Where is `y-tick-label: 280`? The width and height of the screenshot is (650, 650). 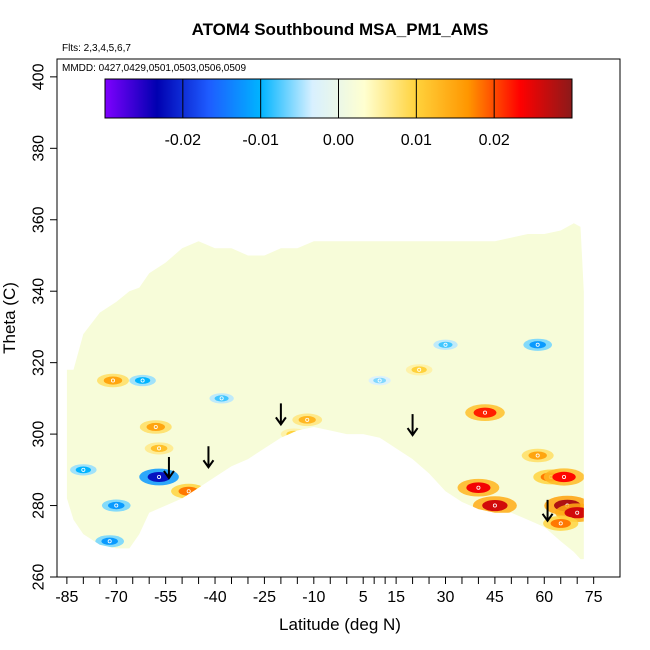 y-tick-label: 280 is located at coordinates (39, 505).